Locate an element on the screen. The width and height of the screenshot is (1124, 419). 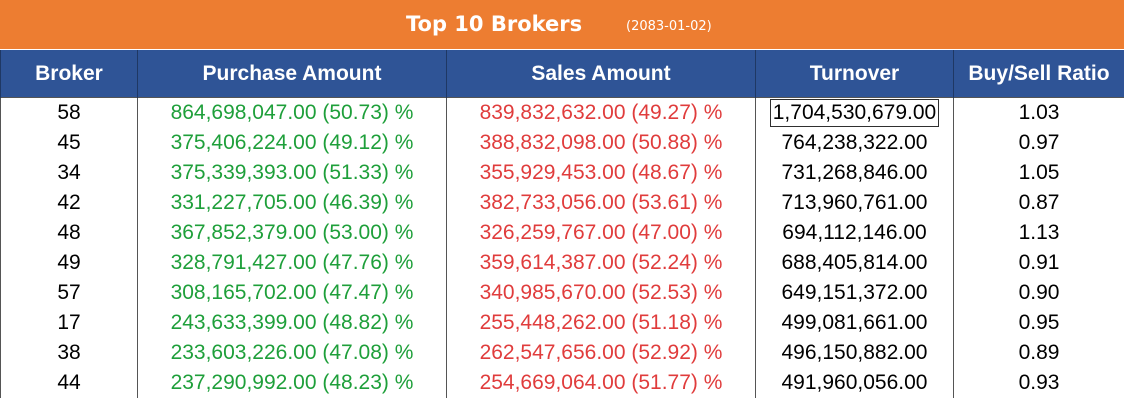
turnover-cell: 713,960,761.00 is located at coordinates (854, 203).